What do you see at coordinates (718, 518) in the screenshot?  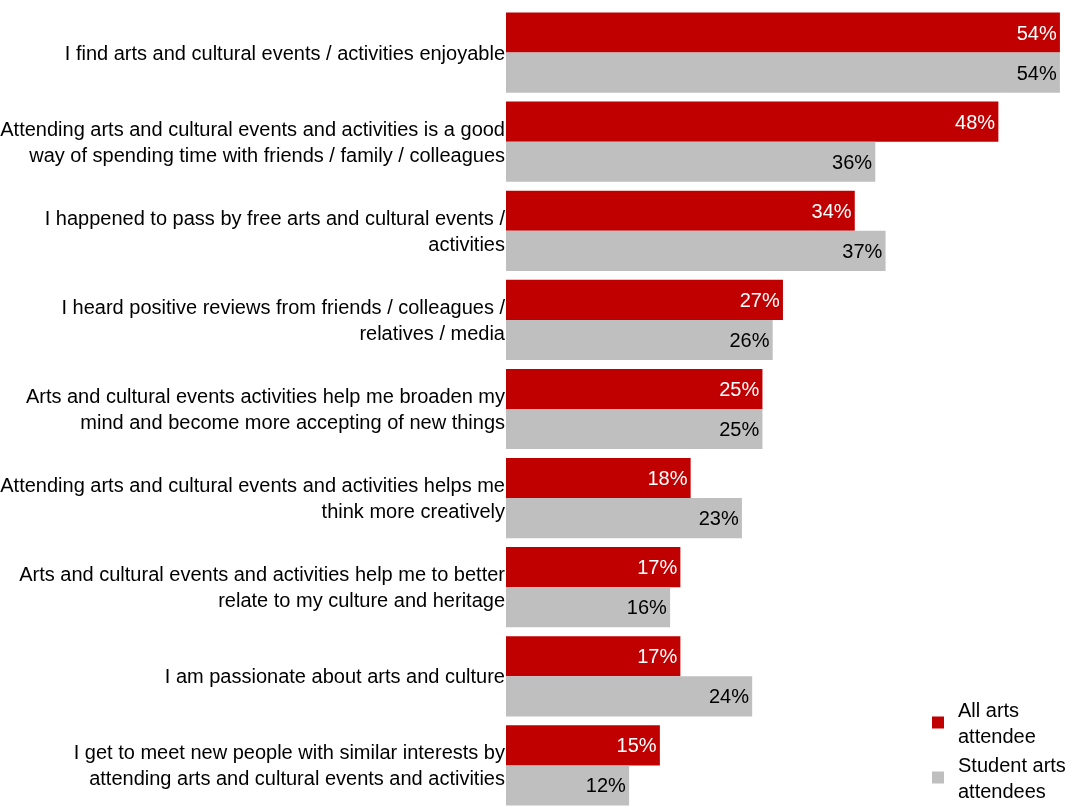 I see `data-label: 23%` at bounding box center [718, 518].